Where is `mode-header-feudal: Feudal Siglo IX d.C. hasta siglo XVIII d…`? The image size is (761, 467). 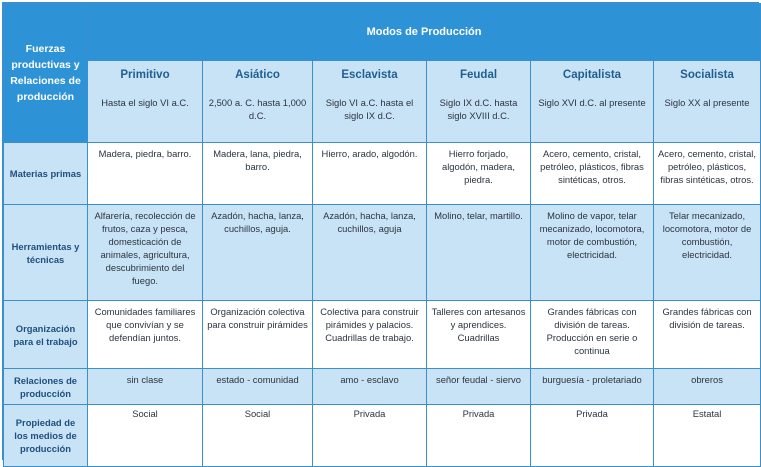 mode-header-feudal: Feudal Siglo IX d.C. hasta siglo XVIII d… is located at coordinates (478, 101).